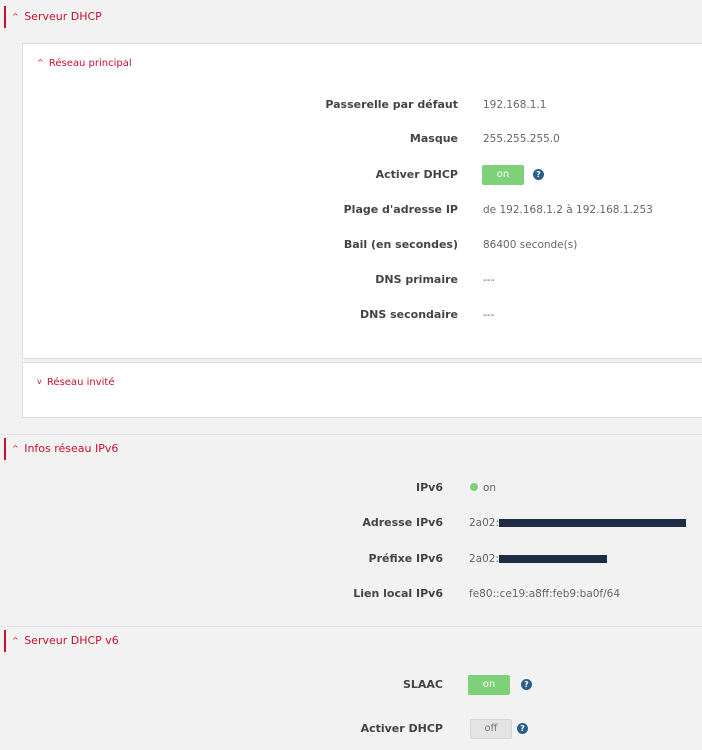  I want to click on dhcp-enable-toggle: on, so click(503, 175).